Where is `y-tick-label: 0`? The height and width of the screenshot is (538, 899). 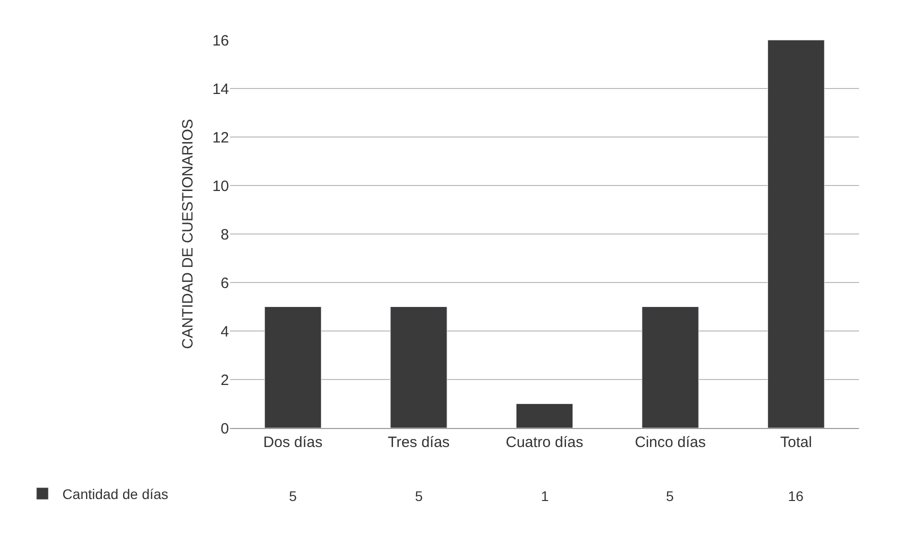
y-tick-label: 0 is located at coordinates (224, 429).